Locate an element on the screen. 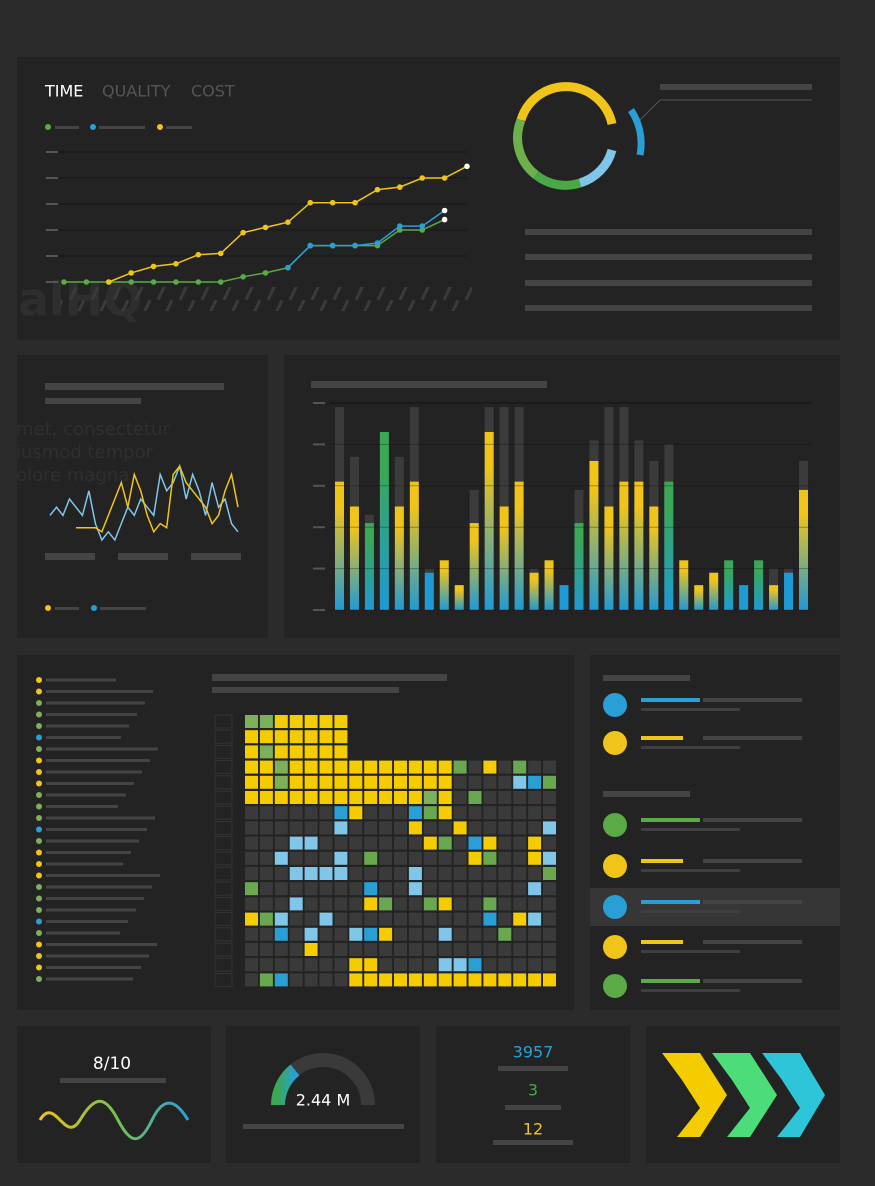  tab: COST is located at coordinates (213, 91).